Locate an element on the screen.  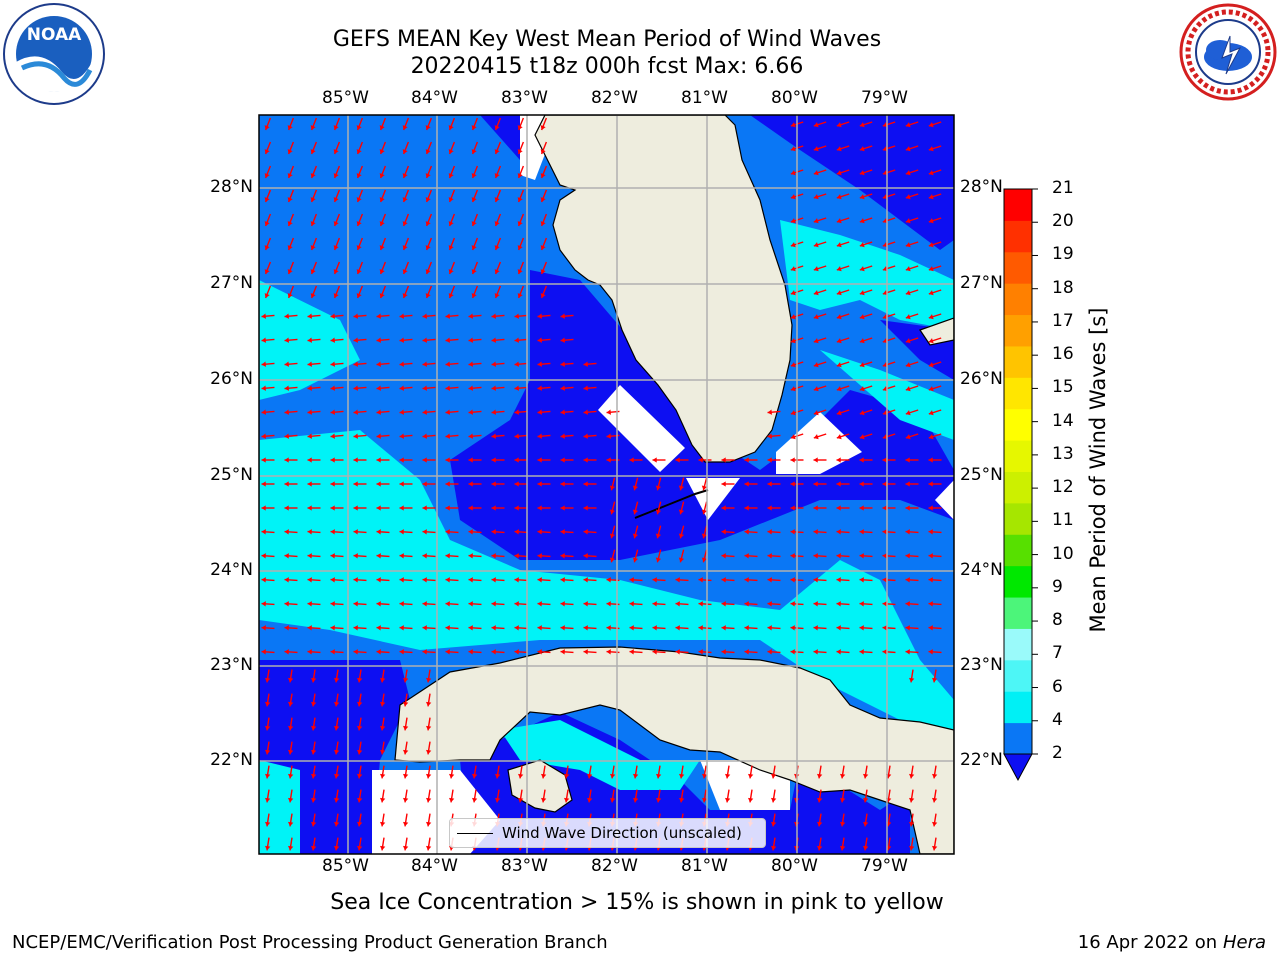
lon-label-top: 85°W is located at coordinates (345, 98).